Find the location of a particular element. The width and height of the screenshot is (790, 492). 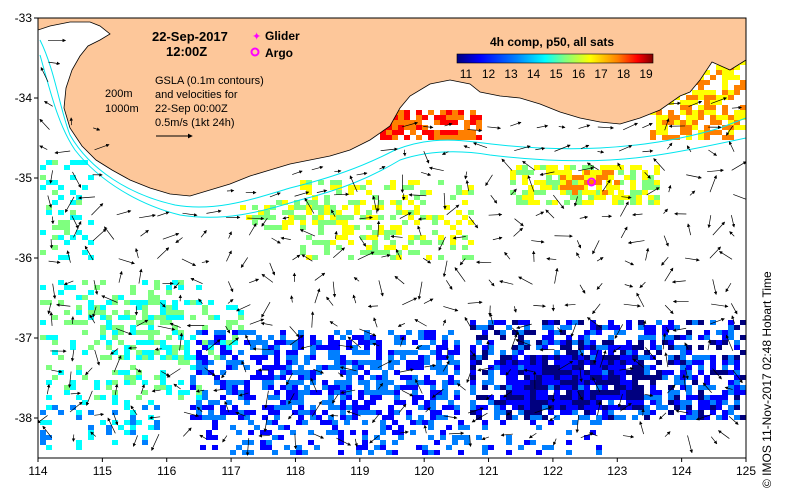

contour-1000m-label: 1000m is located at coordinates (122, 109).